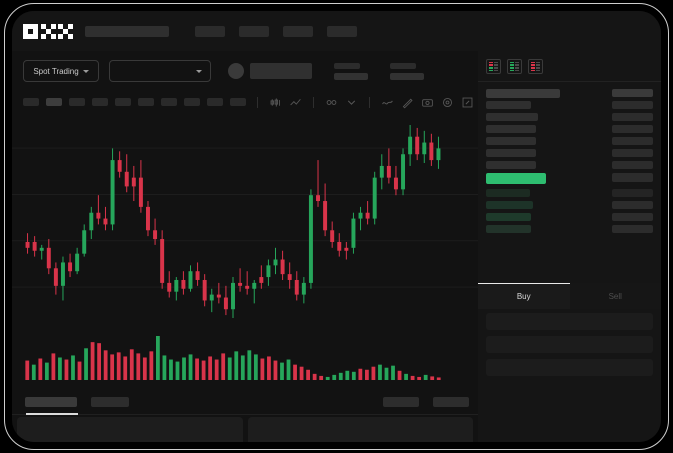 The width and height of the screenshot is (673, 453). I want to click on tab-sell: Sell, so click(615, 296).